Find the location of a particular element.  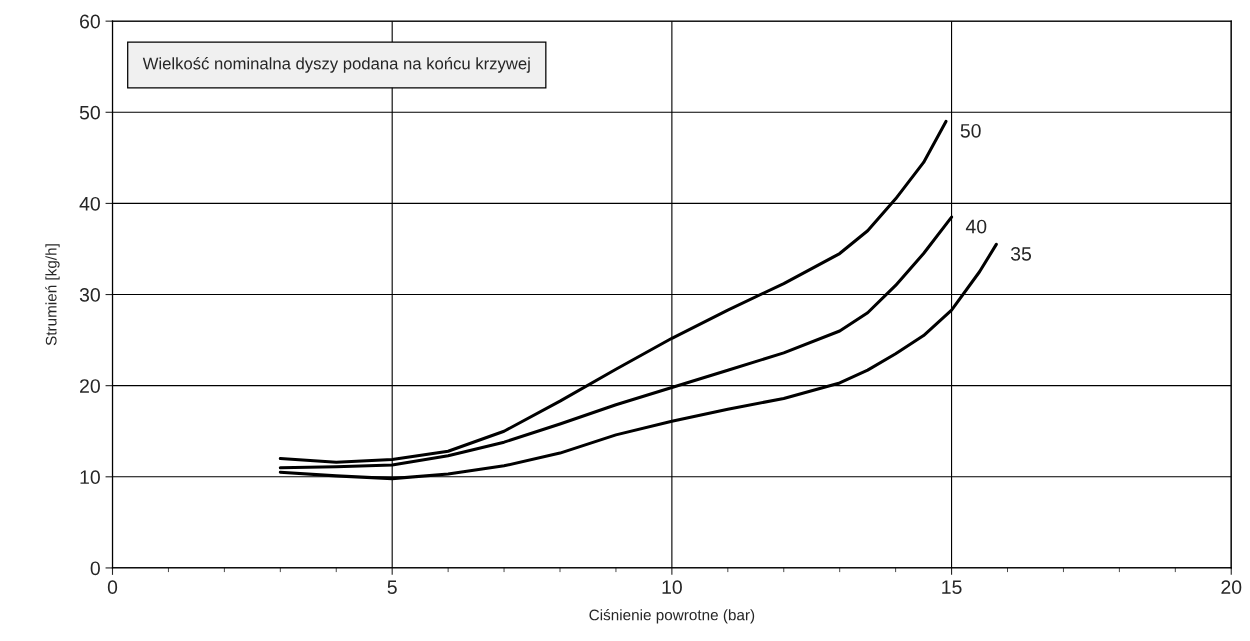

y-tick-label: 0 is located at coordinates (95, 568).